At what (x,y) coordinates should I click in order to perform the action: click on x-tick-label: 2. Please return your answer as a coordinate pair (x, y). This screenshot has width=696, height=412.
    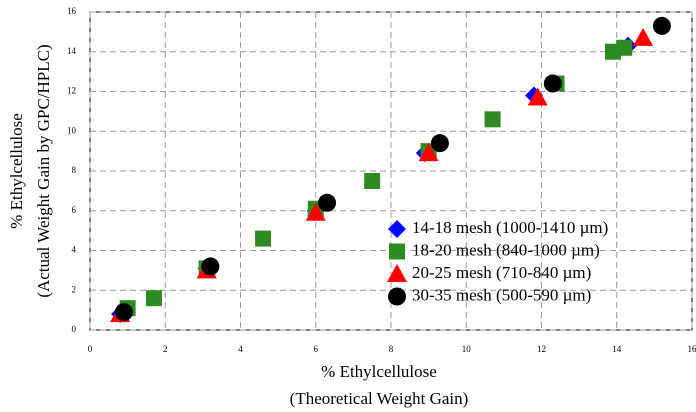
    Looking at the image, I should click on (165, 349).